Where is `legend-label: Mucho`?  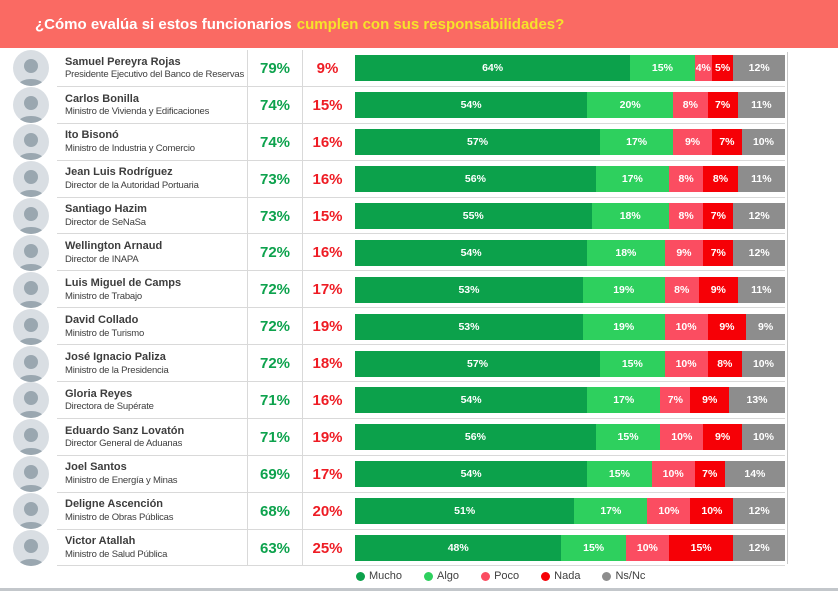 legend-label: Mucho is located at coordinates (386, 576).